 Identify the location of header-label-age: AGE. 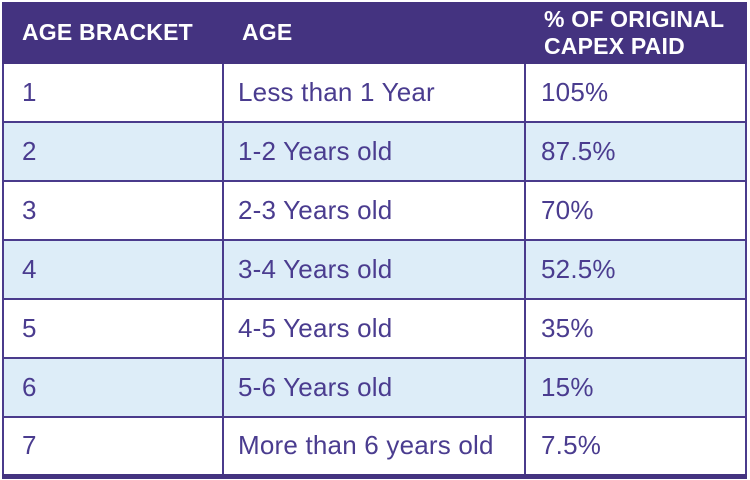
(267, 32).